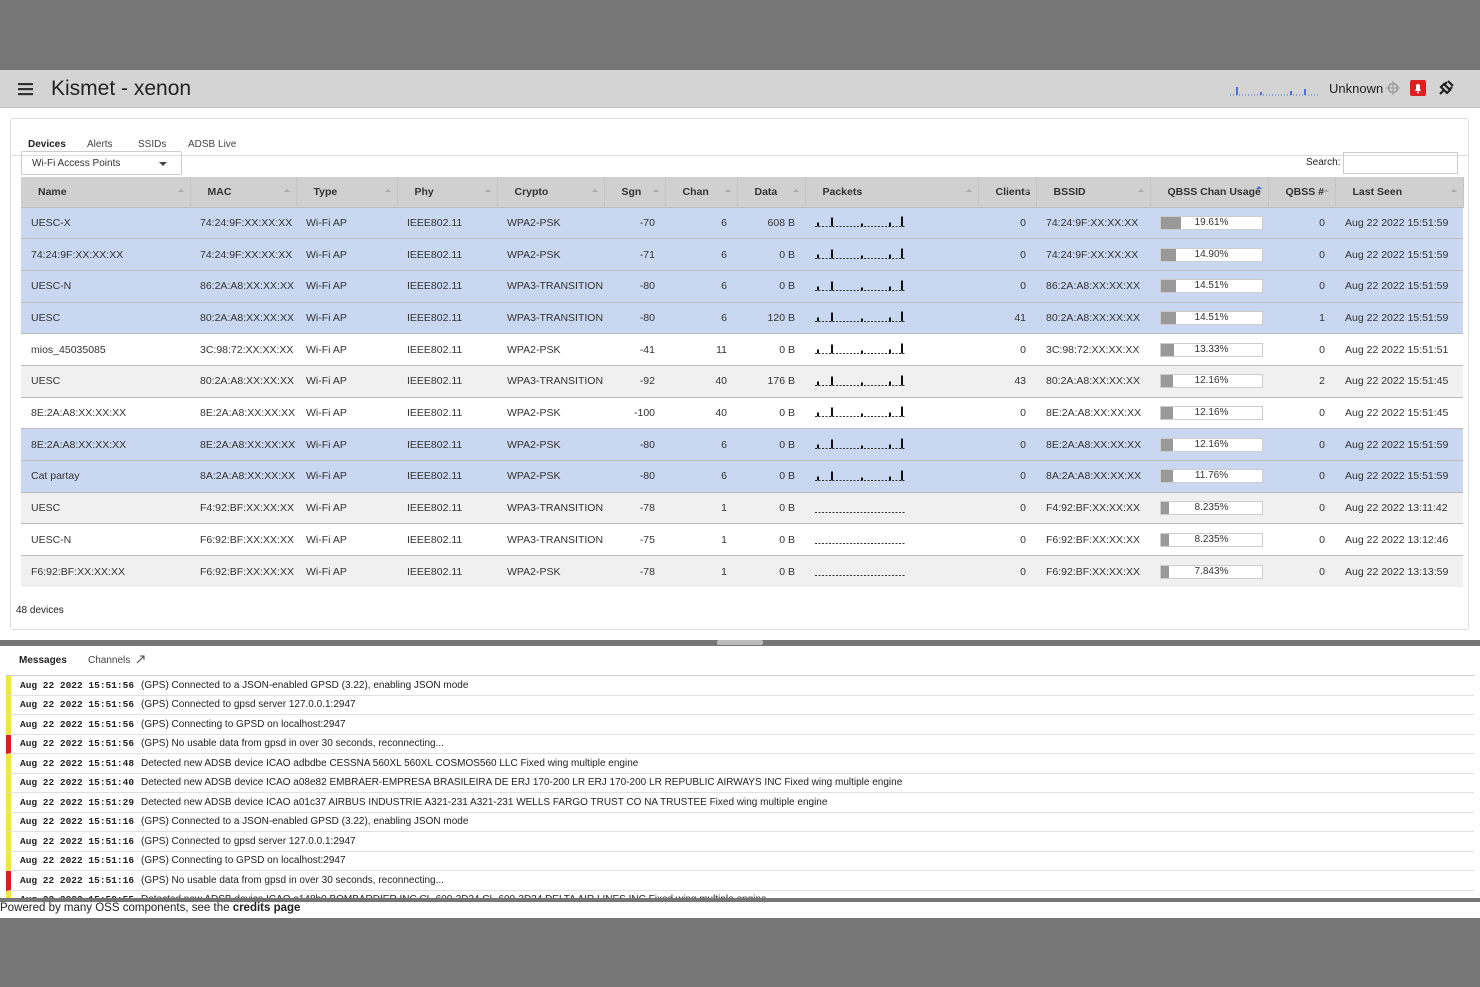  Describe the element at coordinates (109, 660) in the screenshot. I see `tab: Channels` at that location.